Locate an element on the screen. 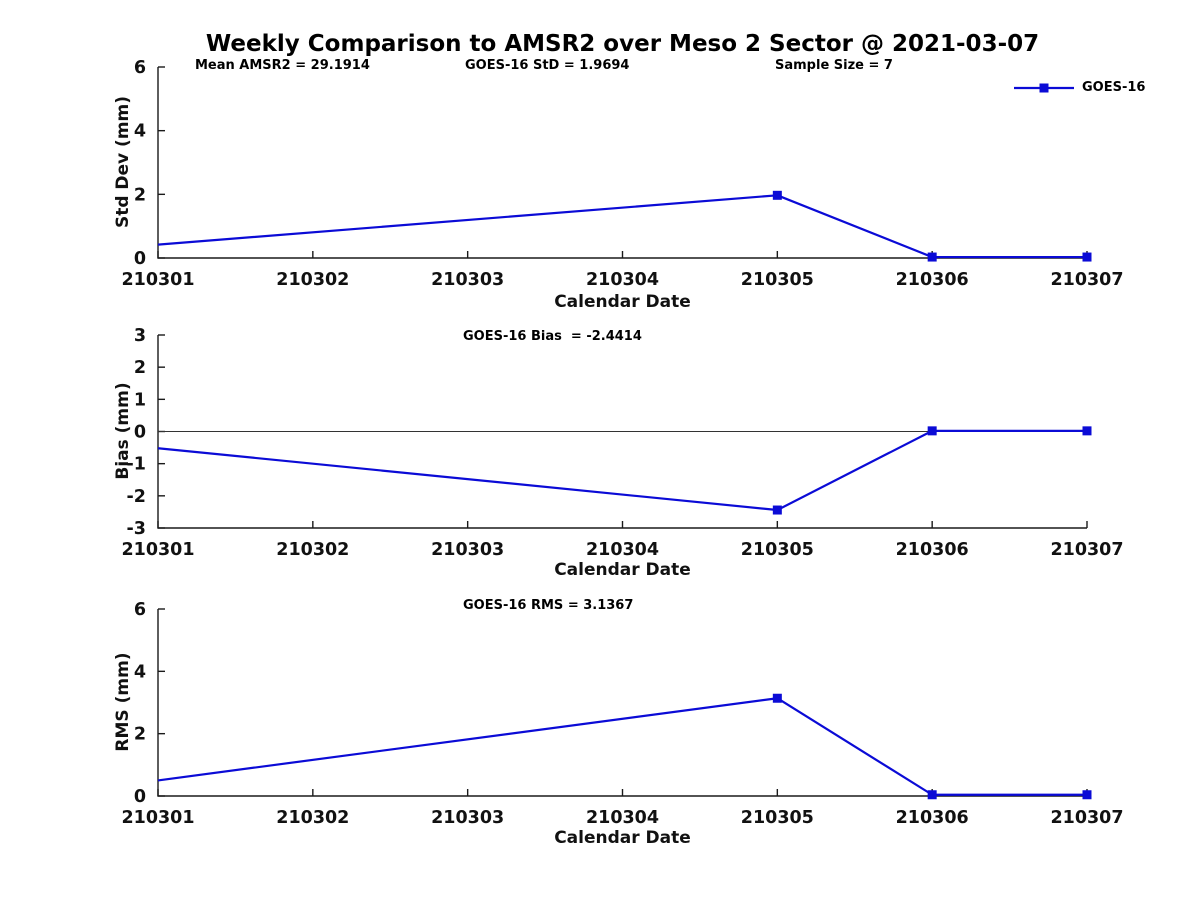 Image resolution: width=1200 pixels, height=900 pixels. bias-x-tick-label: 210307 is located at coordinates (1086, 550).